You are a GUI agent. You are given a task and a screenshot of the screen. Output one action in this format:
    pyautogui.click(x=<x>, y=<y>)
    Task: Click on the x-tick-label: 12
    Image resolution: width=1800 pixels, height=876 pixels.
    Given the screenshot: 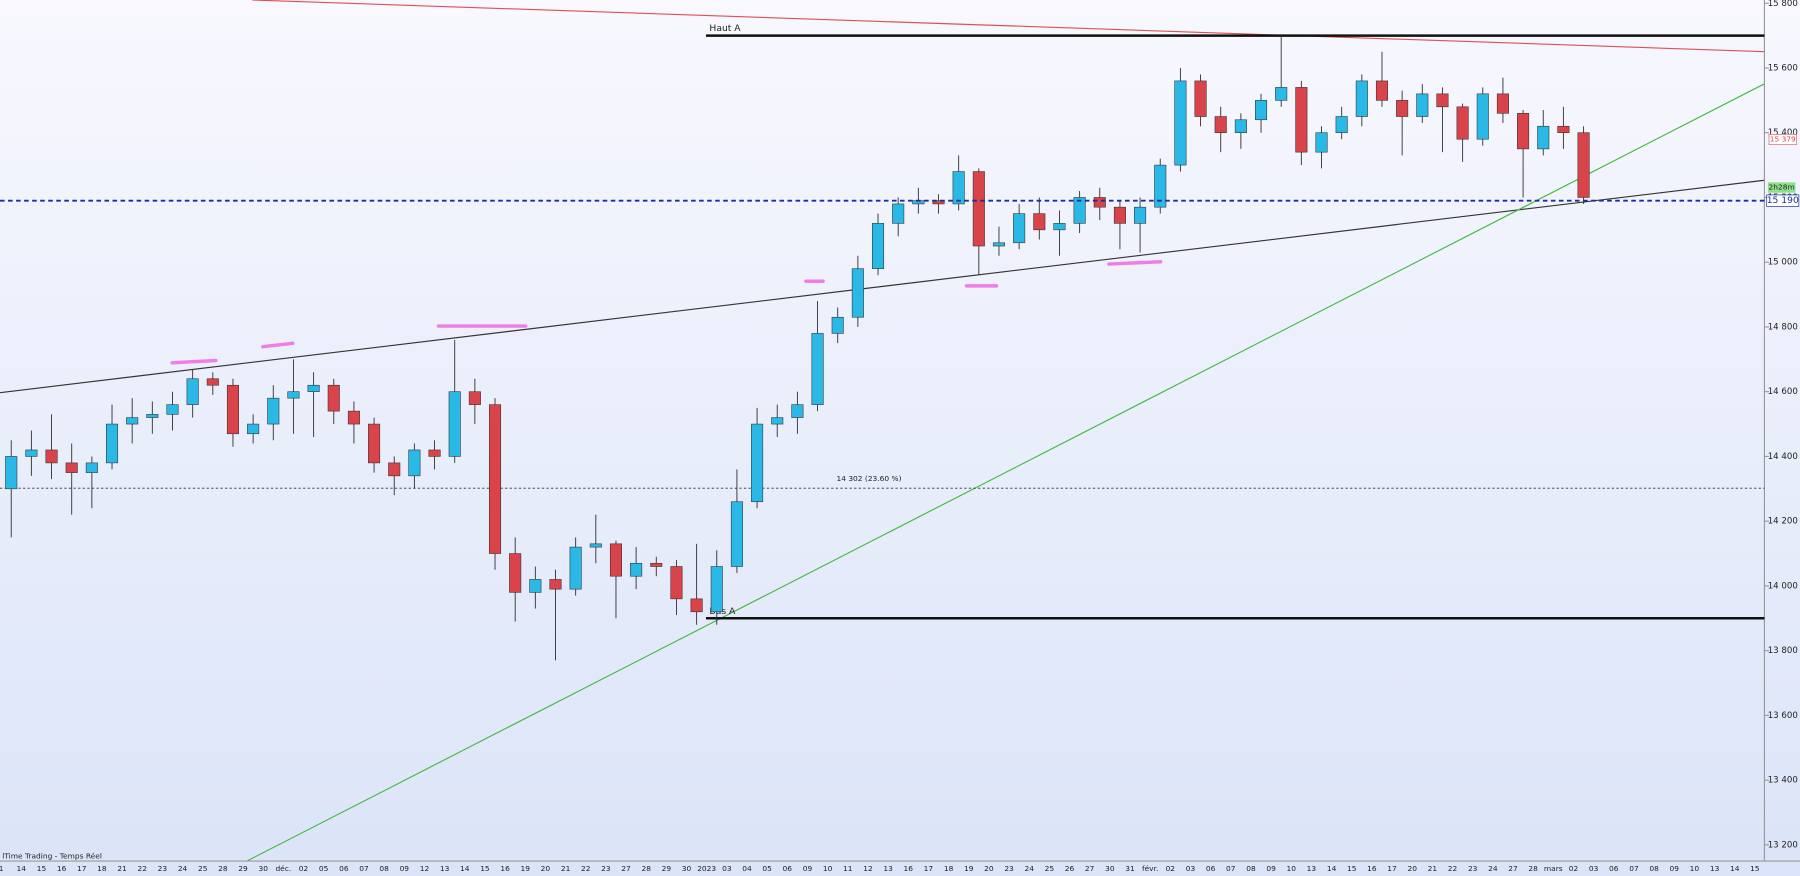 What is the action you would take?
    pyautogui.click(x=424, y=868)
    